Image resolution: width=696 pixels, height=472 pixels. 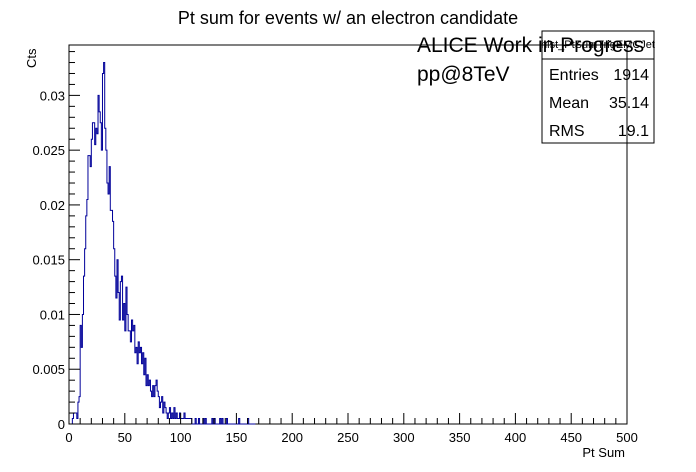 What do you see at coordinates (48, 260) in the screenshot?
I see `y-tick-label: 0.015` at bounding box center [48, 260].